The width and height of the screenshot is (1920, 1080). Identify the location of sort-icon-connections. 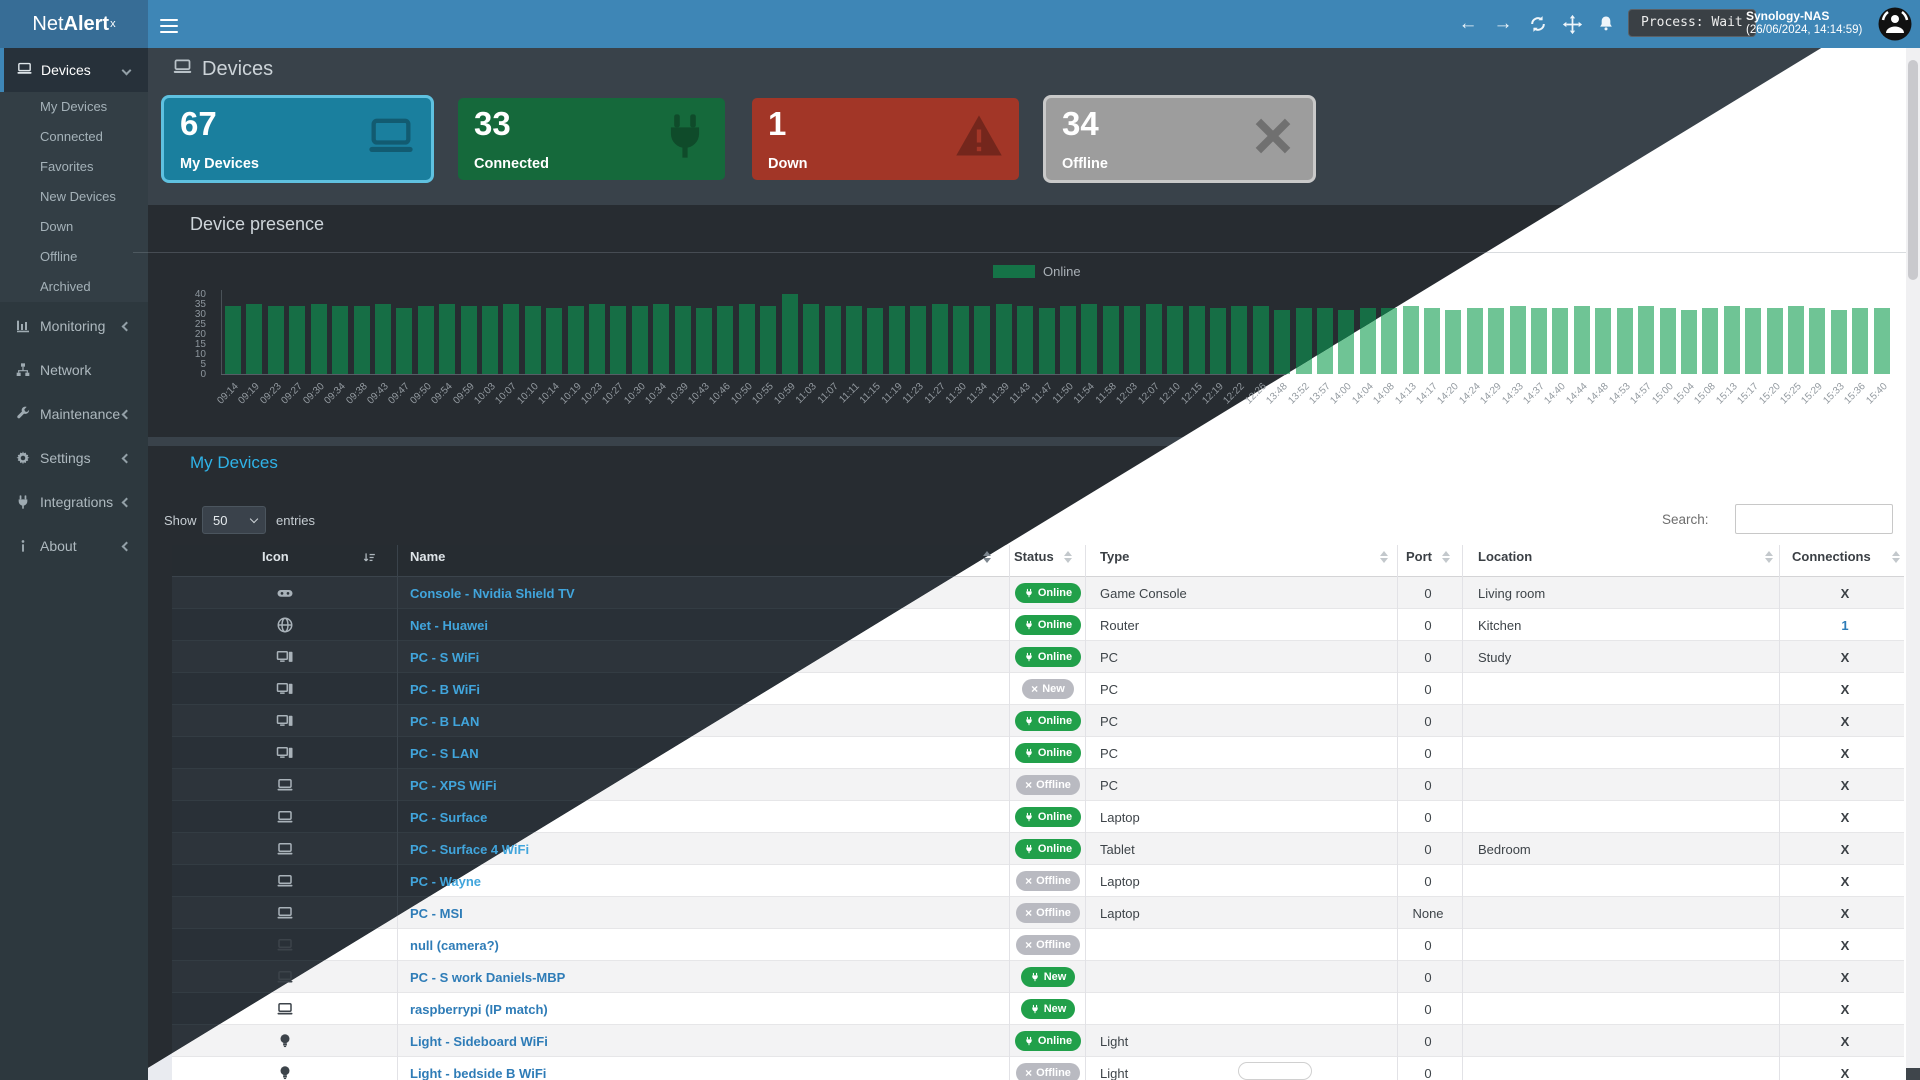
(1896, 557).